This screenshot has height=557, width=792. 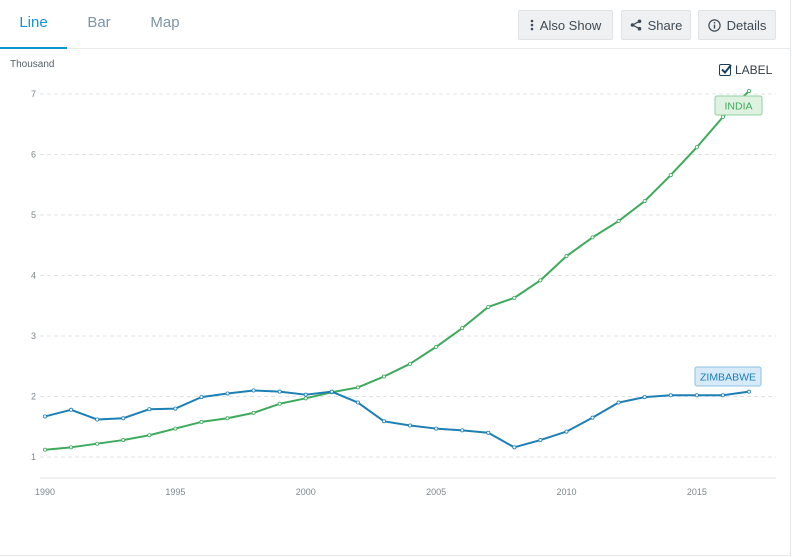 What do you see at coordinates (33, 397) in the screenshot?
I see `y-tick-label: 2` at bounding box center [33, 397].